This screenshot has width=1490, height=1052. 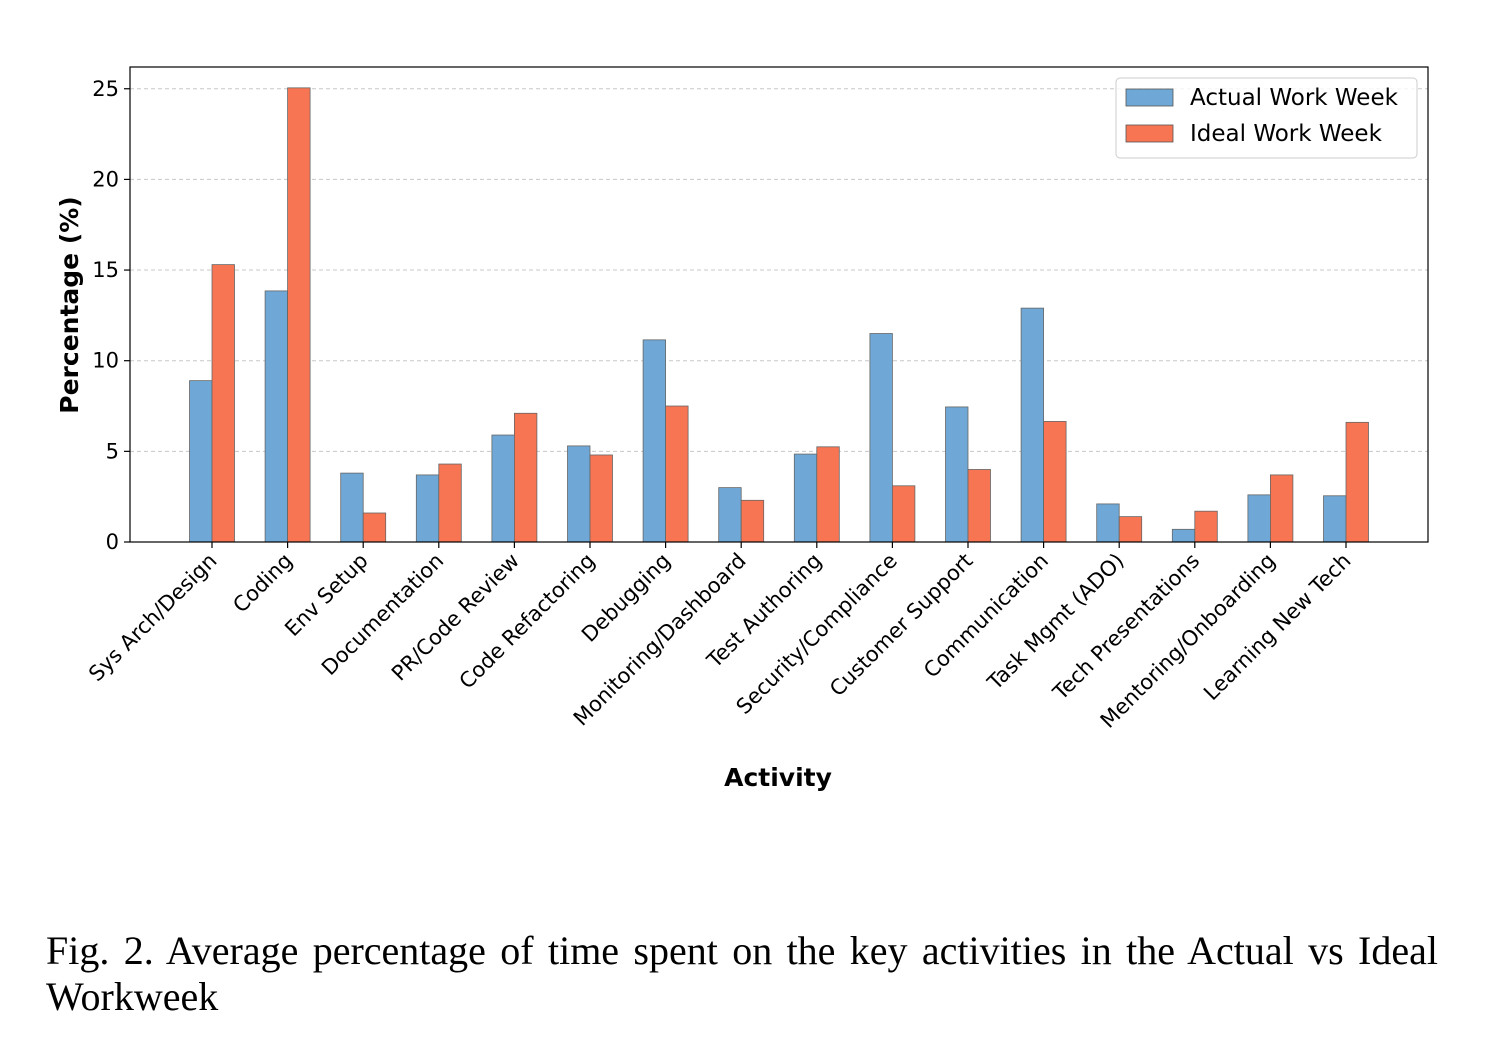 What do you see at coordinates (1149, 97) in the screenshot?
I see `legend-swatch-actual` at bounding box center [1149, 97].